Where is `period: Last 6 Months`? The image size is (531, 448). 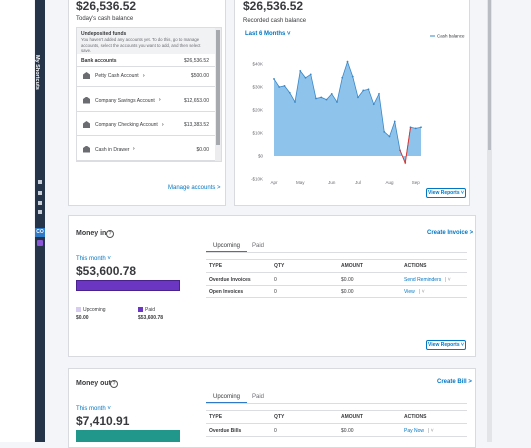
period: Last 6 Months is located at coordinates (265, 34).